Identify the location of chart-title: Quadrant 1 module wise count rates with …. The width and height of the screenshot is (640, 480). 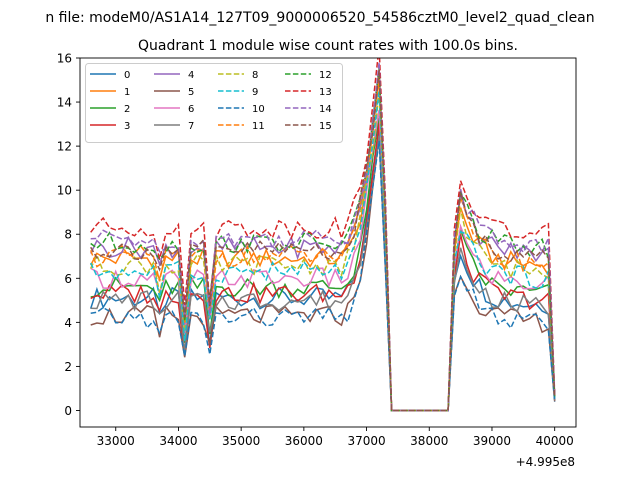
(328, 46).